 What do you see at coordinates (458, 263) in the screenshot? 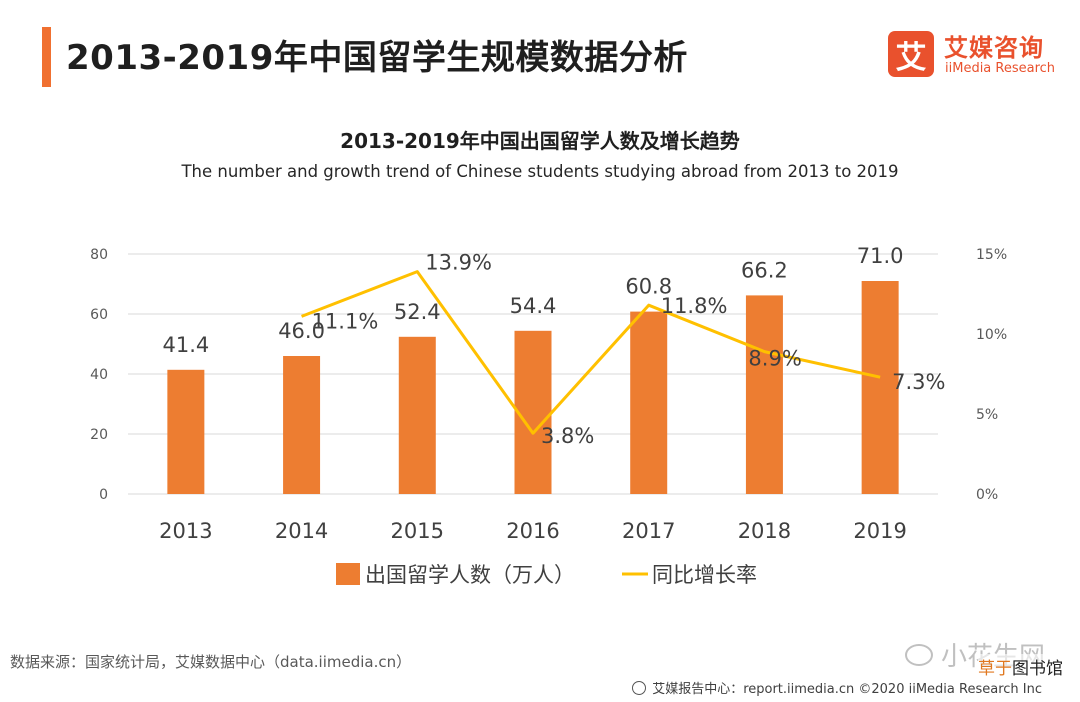
I see `line-point-label: 13.9%` at bounding box center [458, 263].